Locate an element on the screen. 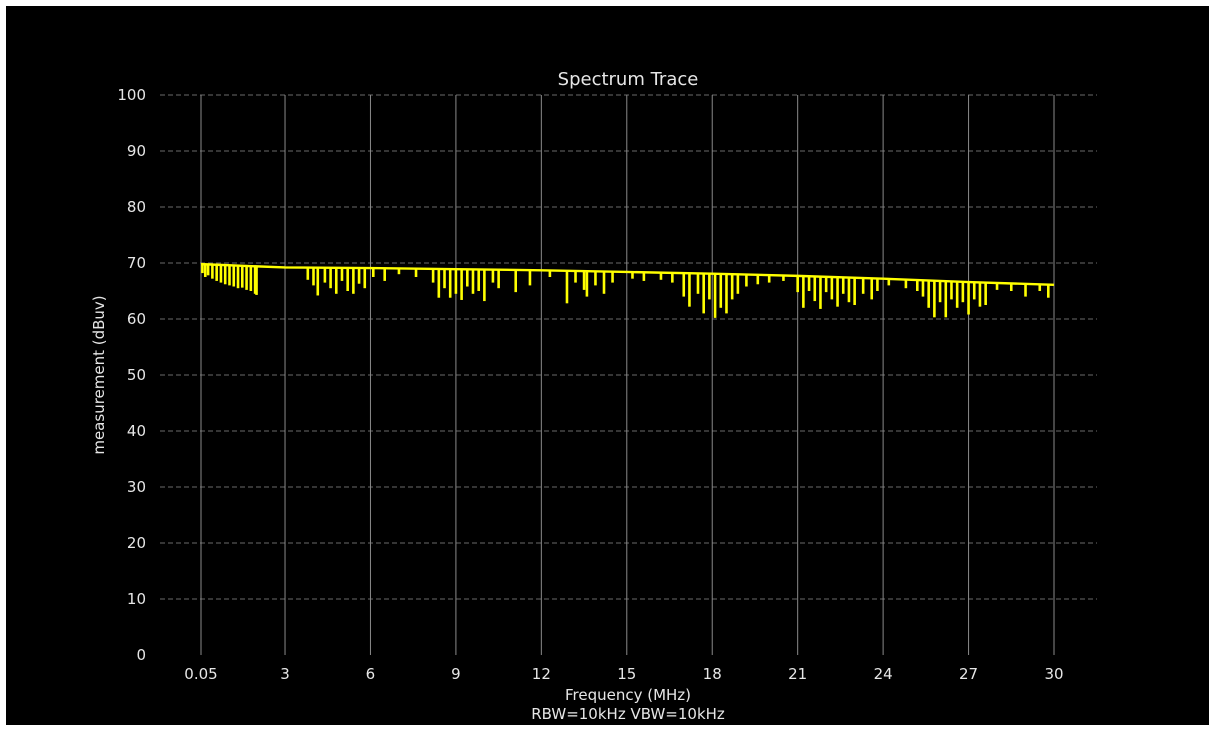 The width and height of the screenshot is (1215, 731). x-tick-labels: 0.05 3 6 9 12 15 18 21 24 27 30 is located at coordinates (623, 674).